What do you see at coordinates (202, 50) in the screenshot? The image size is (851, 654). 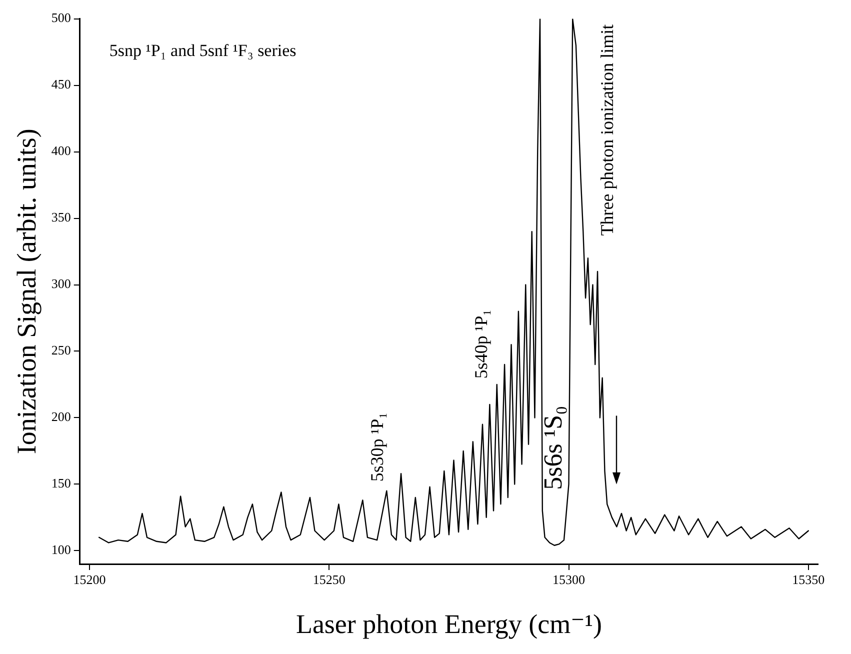 I see `annotation: 5snp ¹P₁ and 5snf ¹F₃ series` at bounding box center [202, 50].